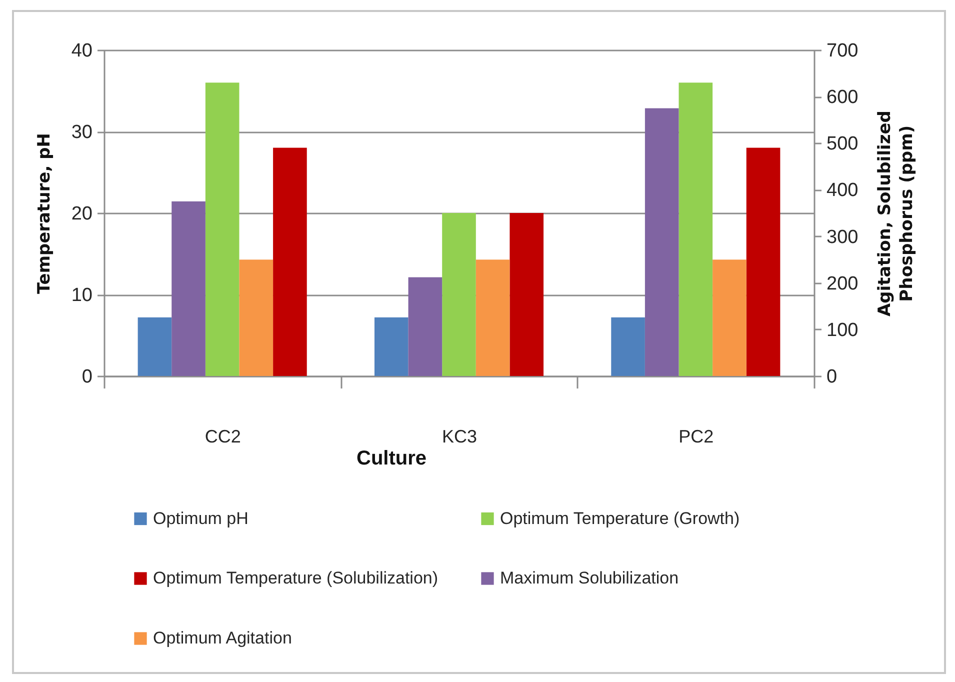 The image size is (955, 682). I want to click on bar, so click(628, 346).